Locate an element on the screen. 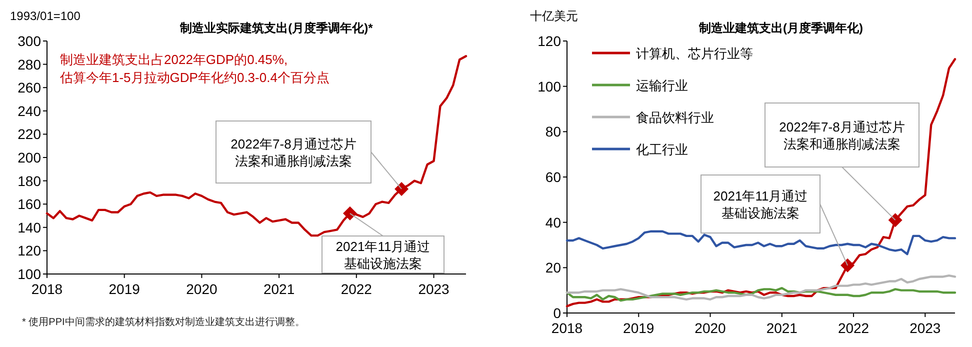 Image resolution: width=972 pixels, height=347 pixels. legend-label: 食品饮料行业 is located at coordinates (675, 117).